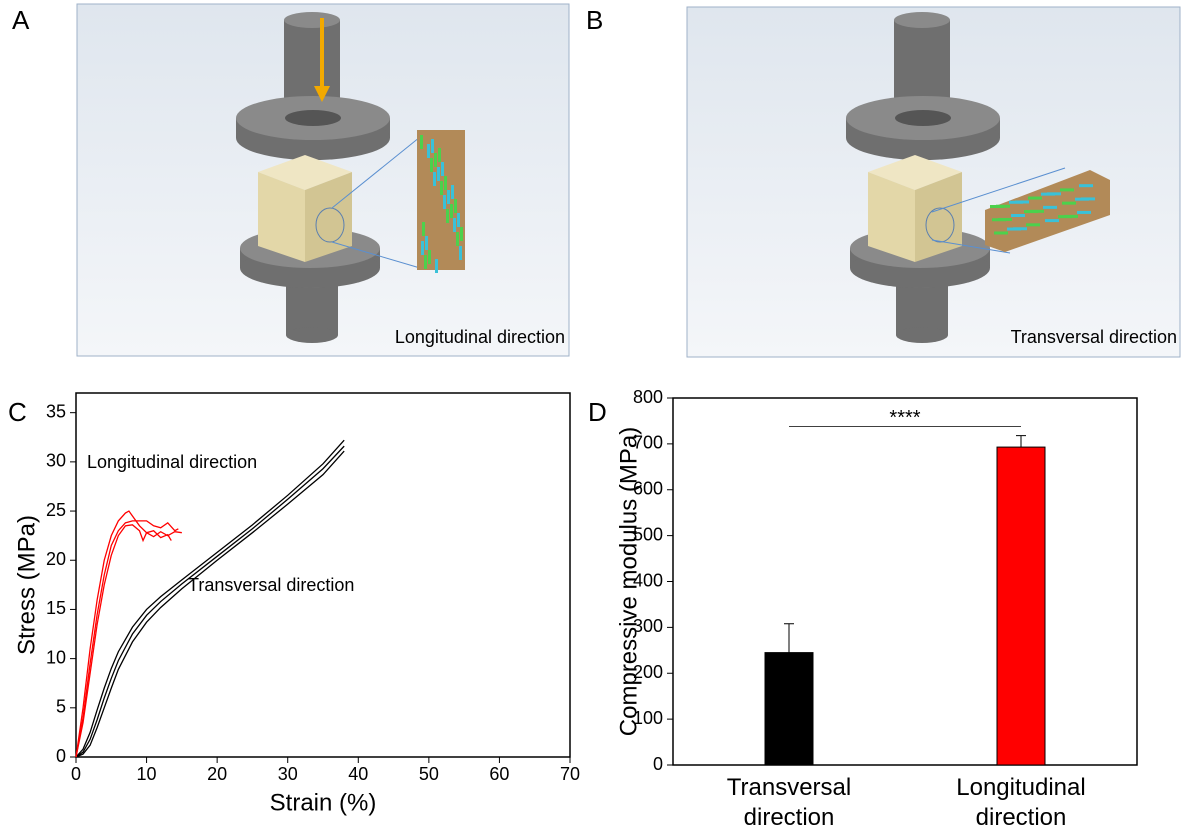  I want to click on x-tick-label: 40, so click(358, 774).